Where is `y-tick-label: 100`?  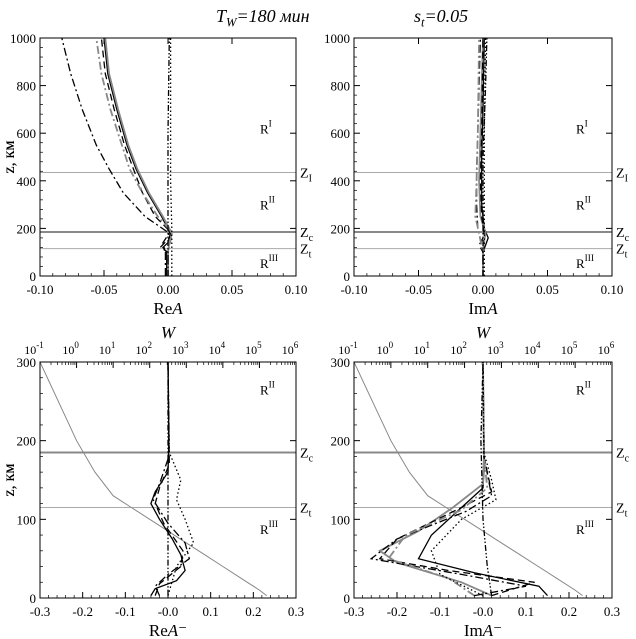
y-tick-label: 100 is located at coordinates (27, 519).